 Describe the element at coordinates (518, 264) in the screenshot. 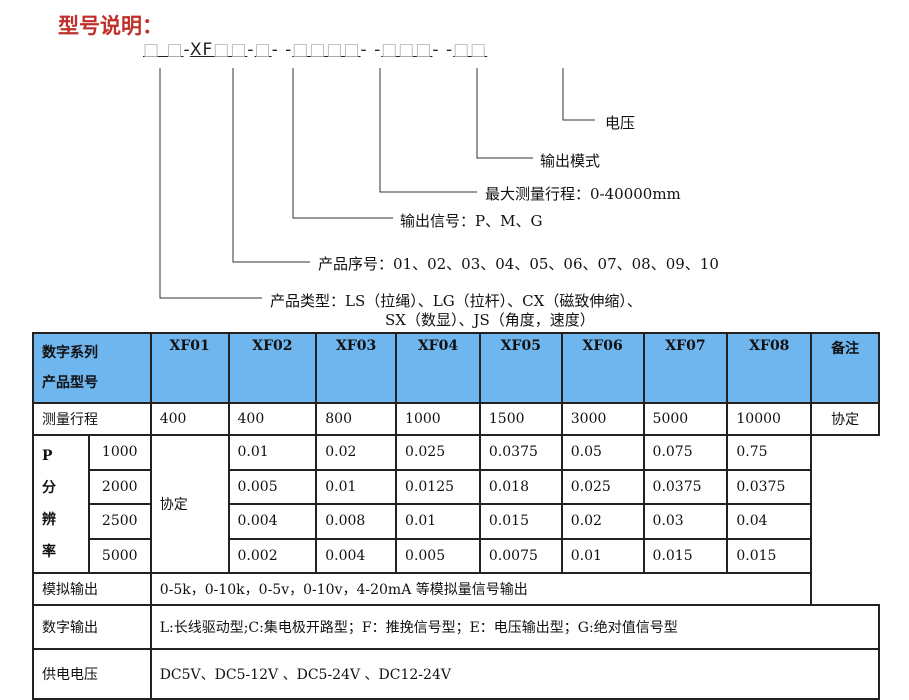

I see `label-serial: 产品序号：01、02、03、04、05、06、07、08、09、10` at that location.